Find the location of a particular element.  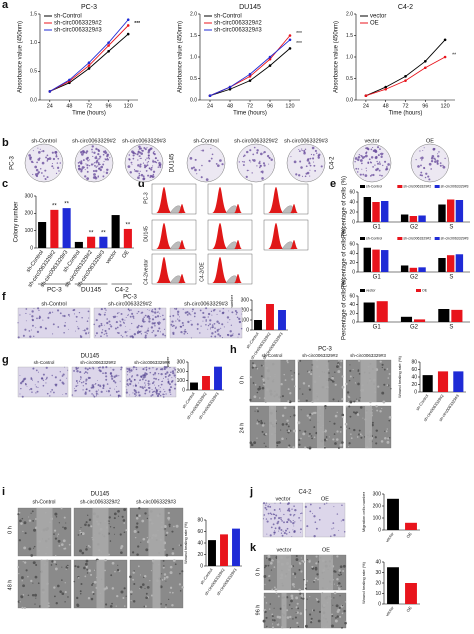

row-label: 24 h is located at coordinates (242, 428).